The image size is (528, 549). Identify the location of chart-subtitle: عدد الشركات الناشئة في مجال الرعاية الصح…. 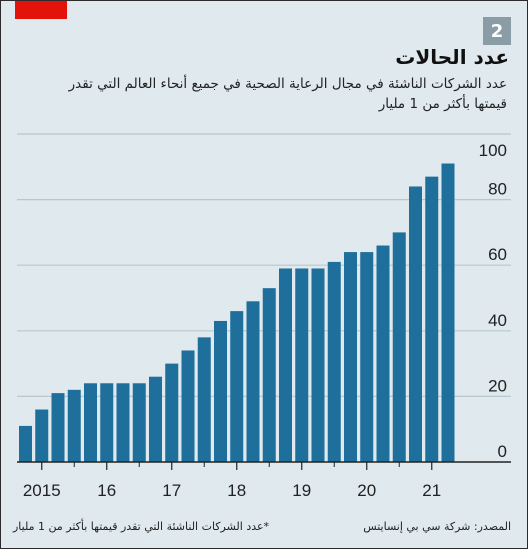
(287, 94).